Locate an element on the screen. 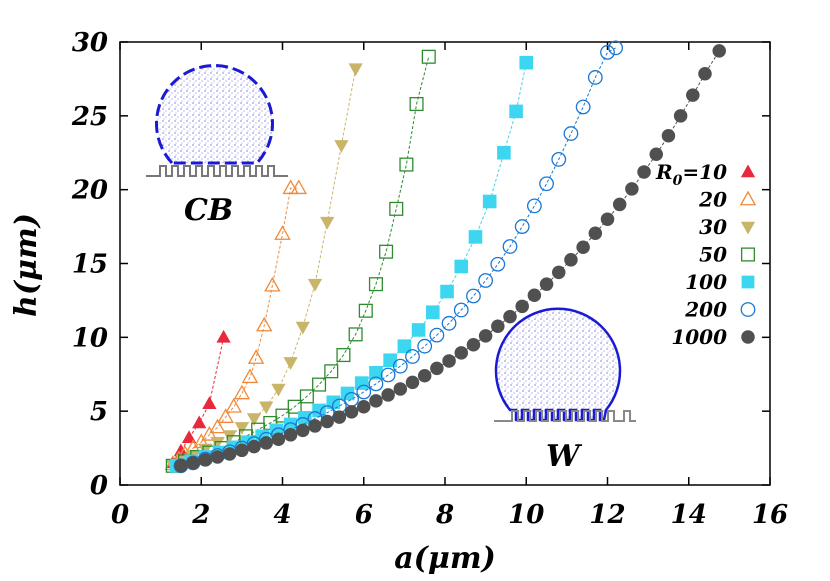 The height and width of the screenshot is (581, 830). legend-label-suffix: =10 is located at coordinates (704, 172).